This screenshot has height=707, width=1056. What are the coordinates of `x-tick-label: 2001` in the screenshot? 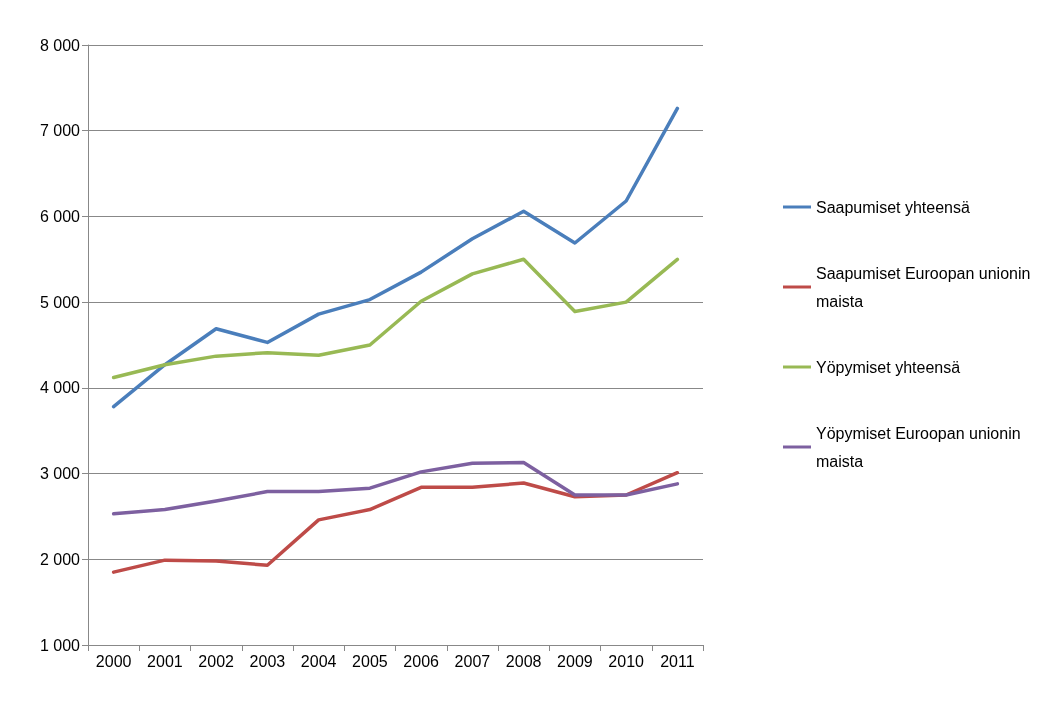 It's located at (165, 661).